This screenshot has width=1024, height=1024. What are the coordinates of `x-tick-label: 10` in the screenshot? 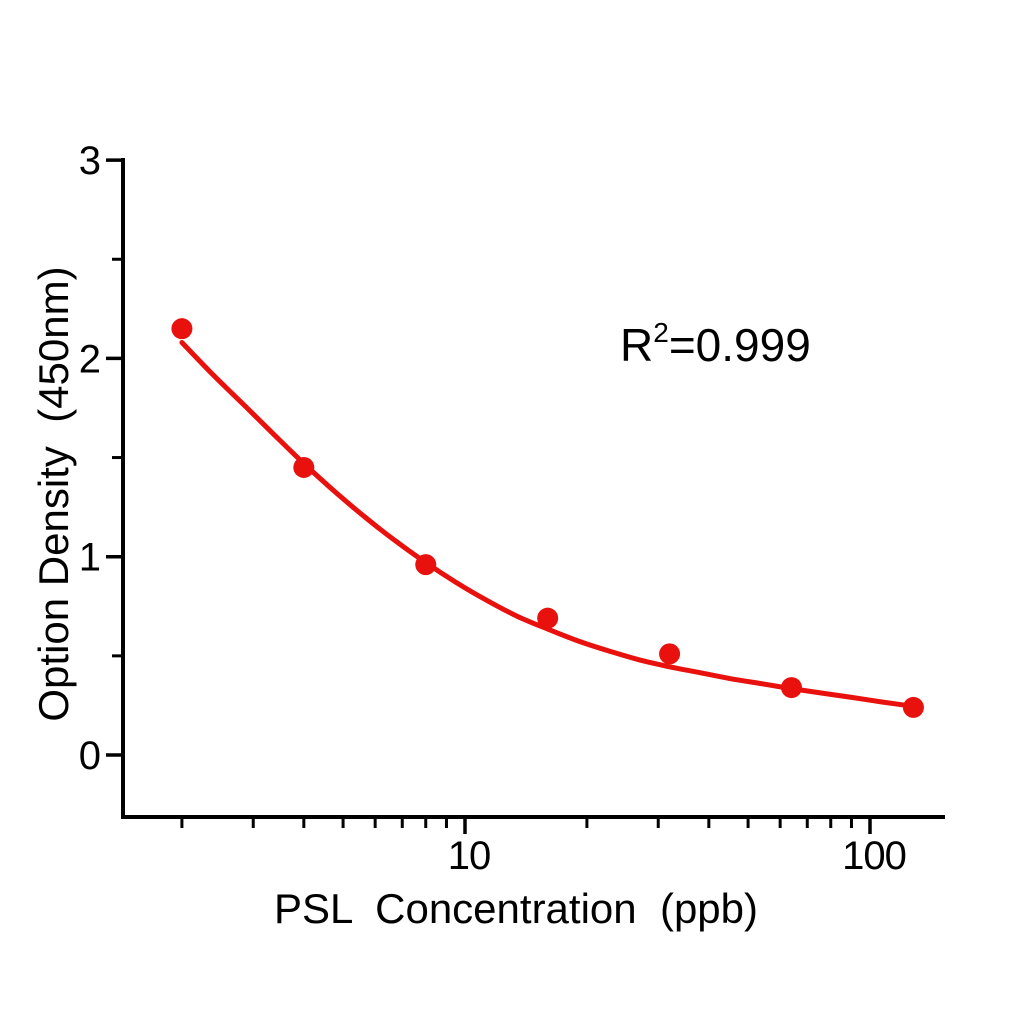 It's located at (469, 856).